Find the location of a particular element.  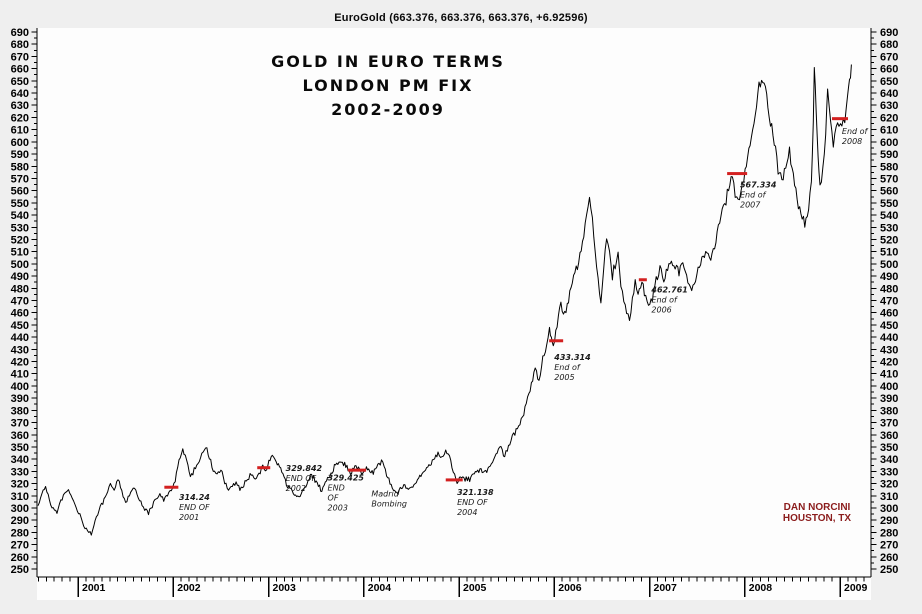

y-tick-label-right: 340 is located at coordinates (889, 460).